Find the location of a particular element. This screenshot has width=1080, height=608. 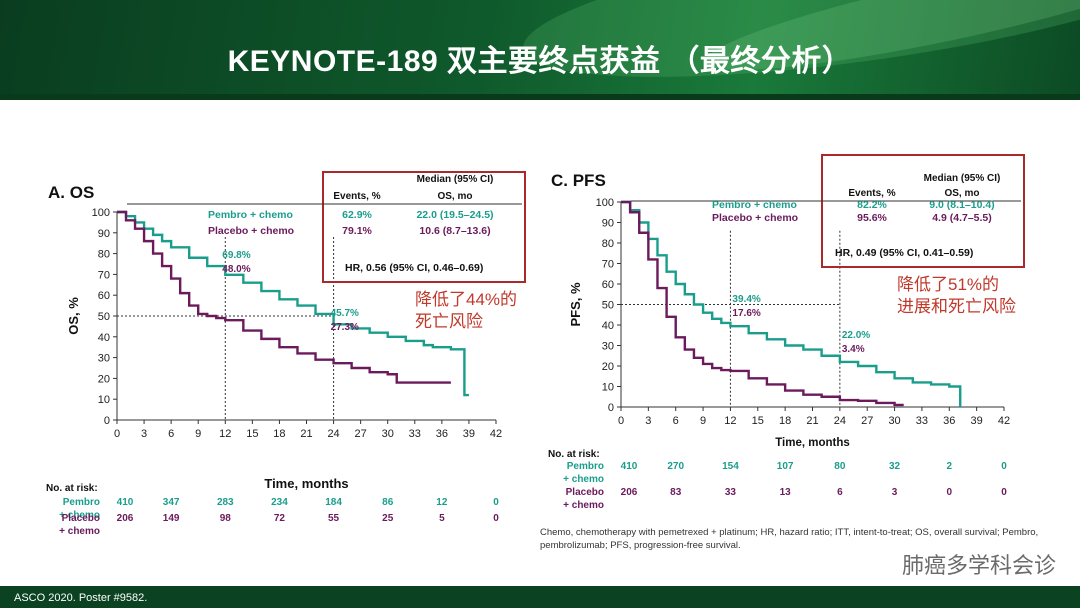

pfs-events-header: Events, % is located at coordinates (871, 193).